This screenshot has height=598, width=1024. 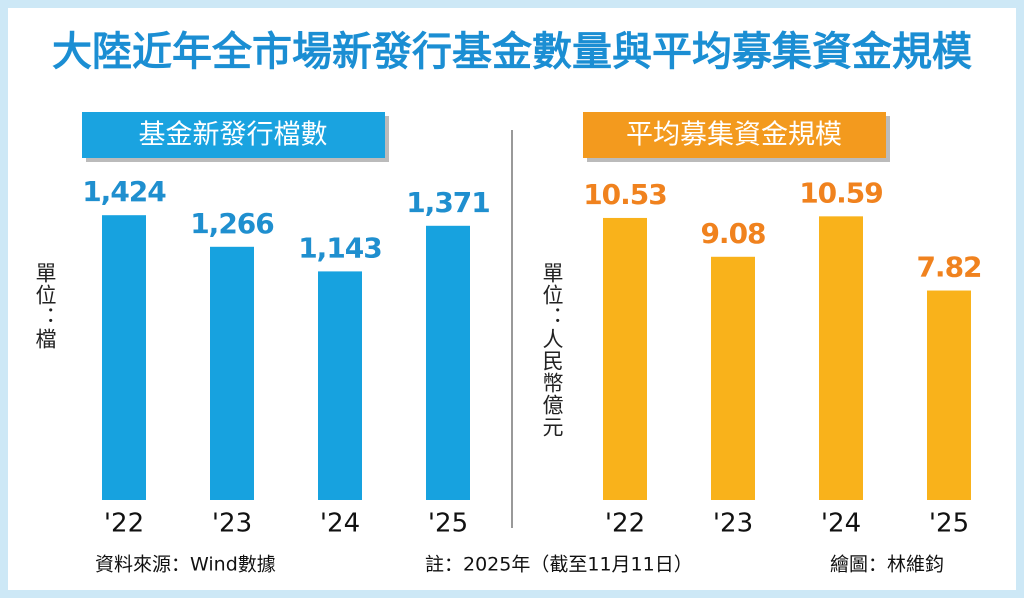 What do you see at coordinates (841, 192) in the screenshot?
I see `value-label: 10.59` at bounding box center [841, 192].